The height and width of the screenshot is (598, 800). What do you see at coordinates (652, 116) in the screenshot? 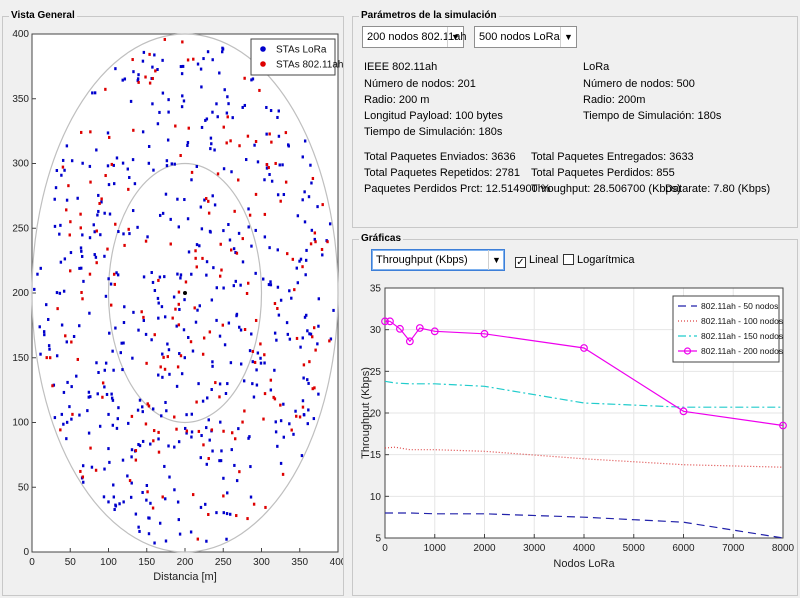
I see `lora-sim-time: Tiempo de Simulación: 180s` at bounding box center [652, 116].